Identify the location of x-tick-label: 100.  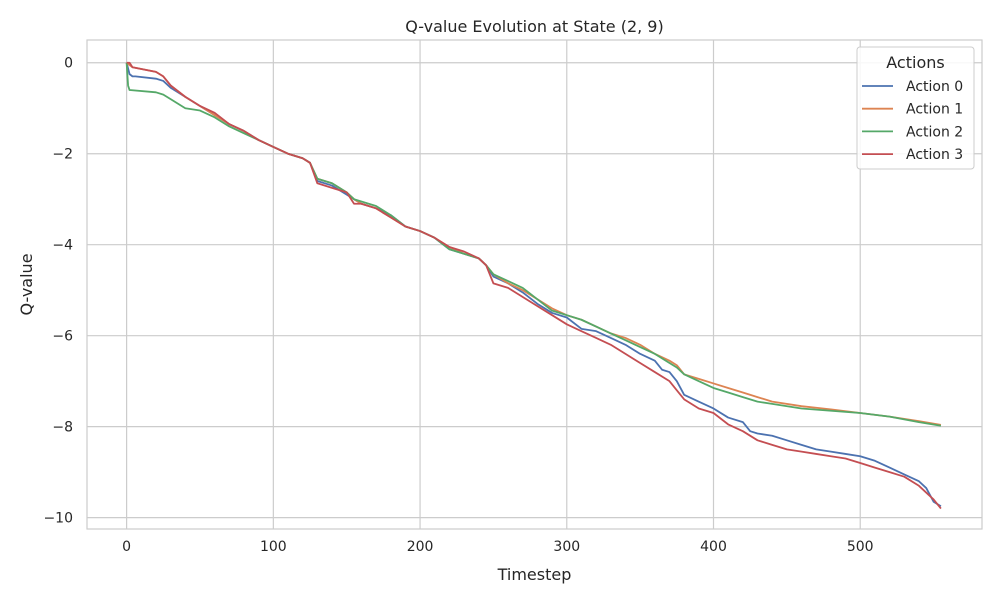
(273, 547).